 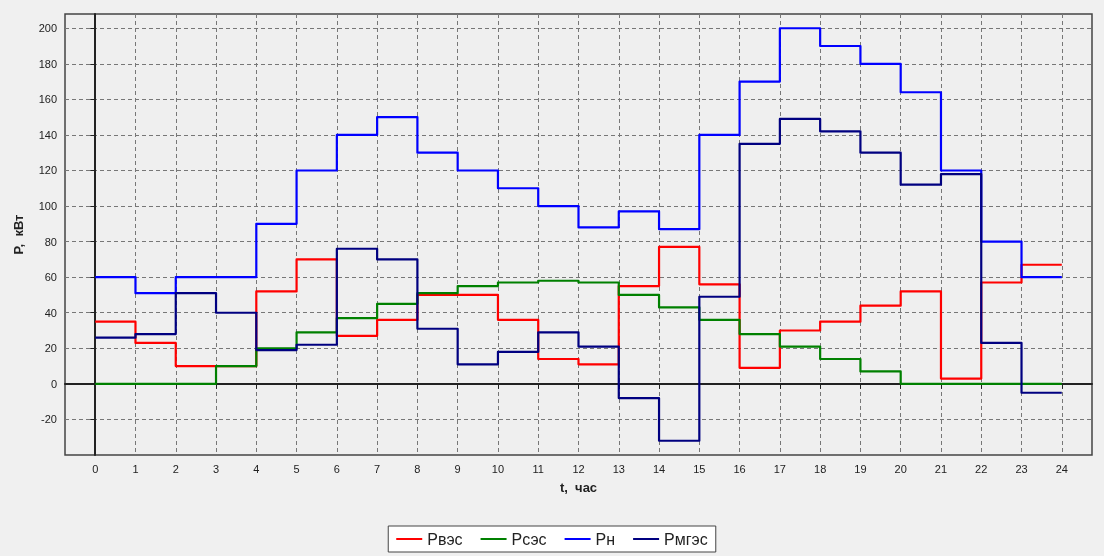 What do you see at coordinates (779, 468) in the screenshot?
I see `x-tick-label: 17` at bounding box center [779, 468].